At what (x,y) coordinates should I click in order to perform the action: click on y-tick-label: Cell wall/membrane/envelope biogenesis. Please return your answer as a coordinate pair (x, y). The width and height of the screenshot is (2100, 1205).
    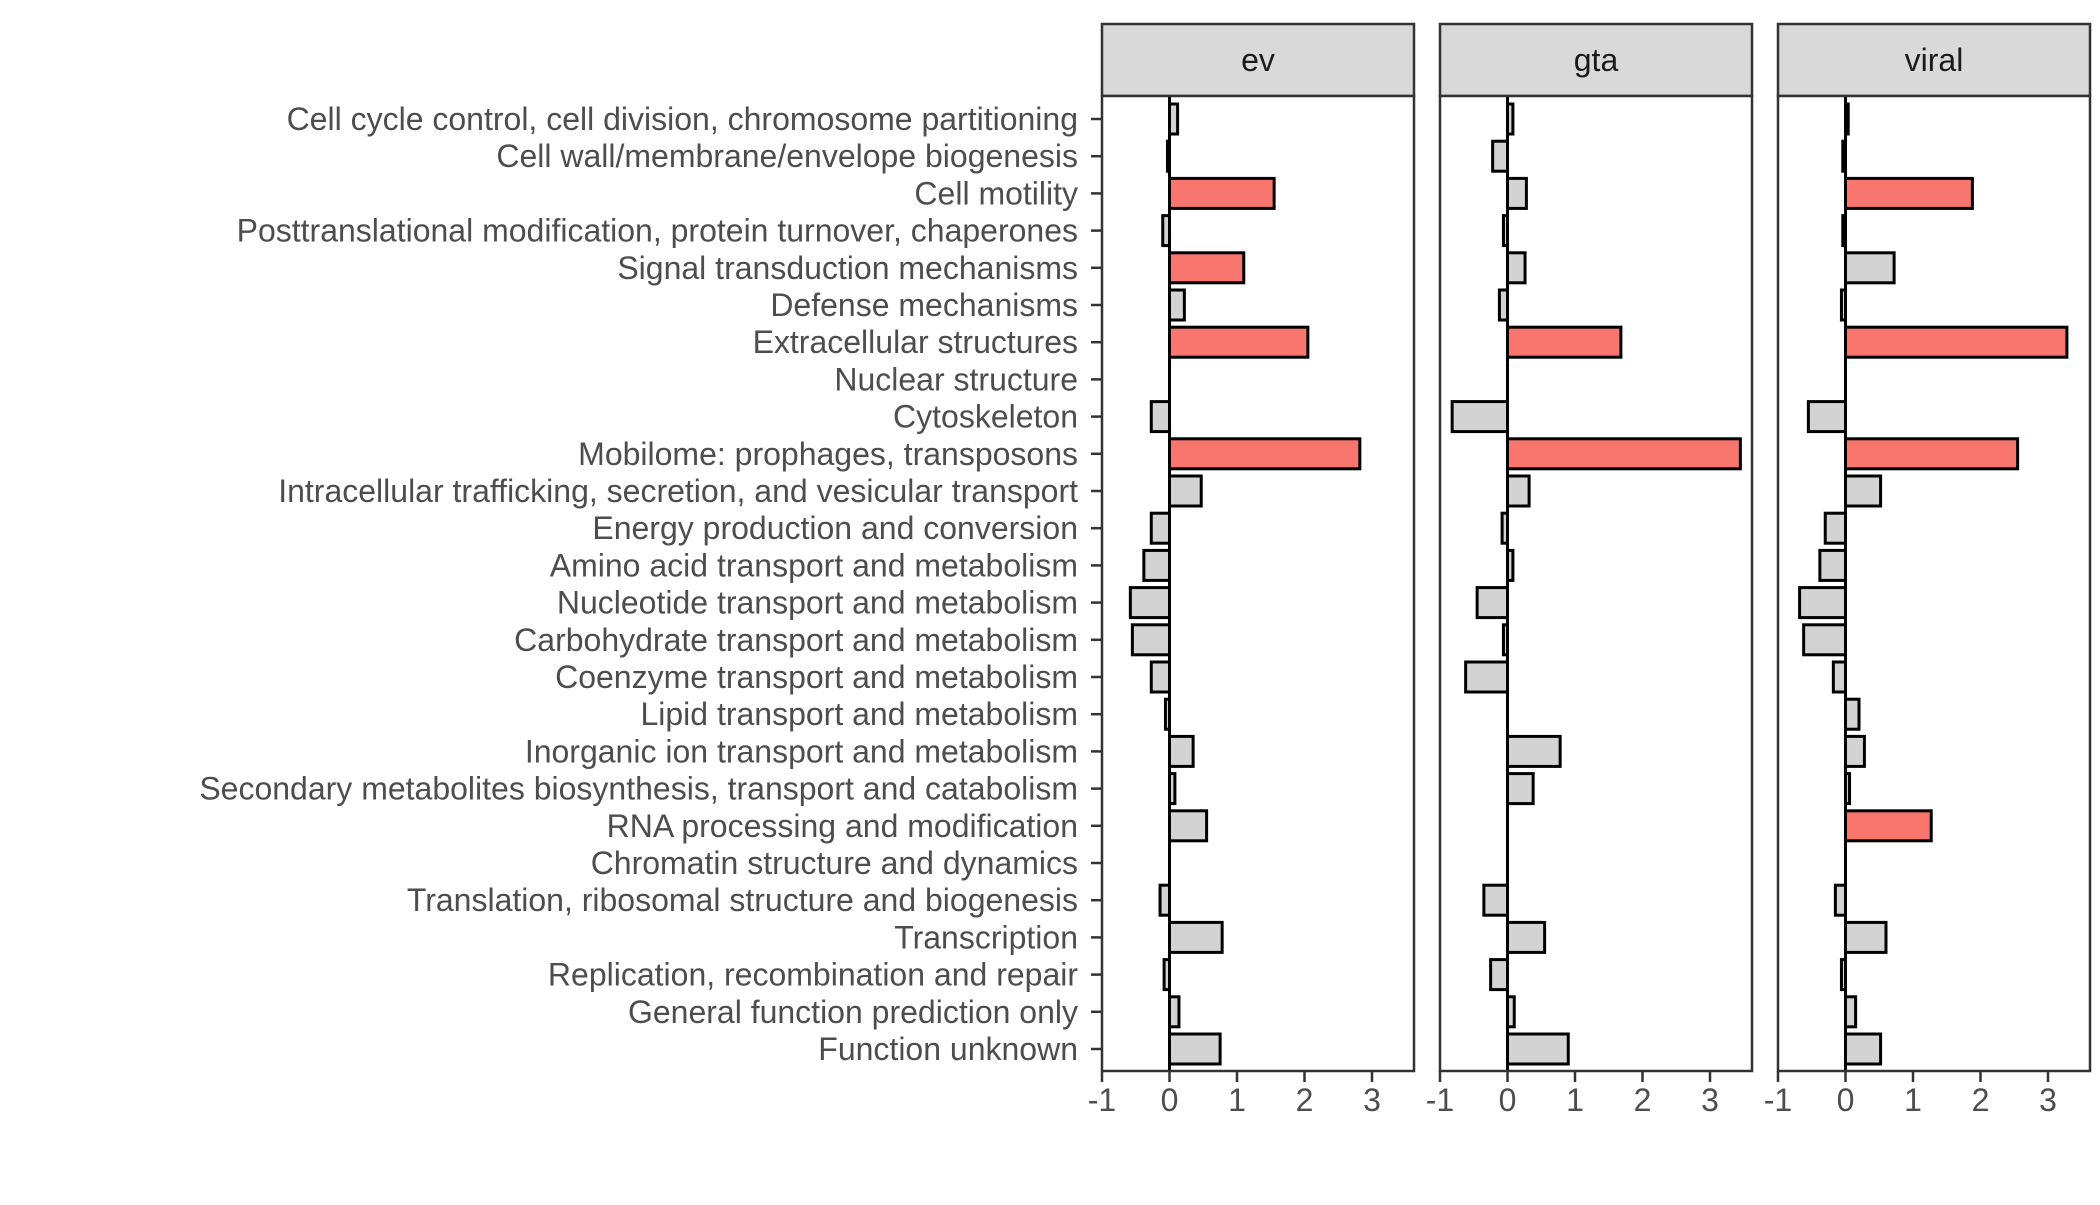
    Looking at the image, I should click on (787, 156).